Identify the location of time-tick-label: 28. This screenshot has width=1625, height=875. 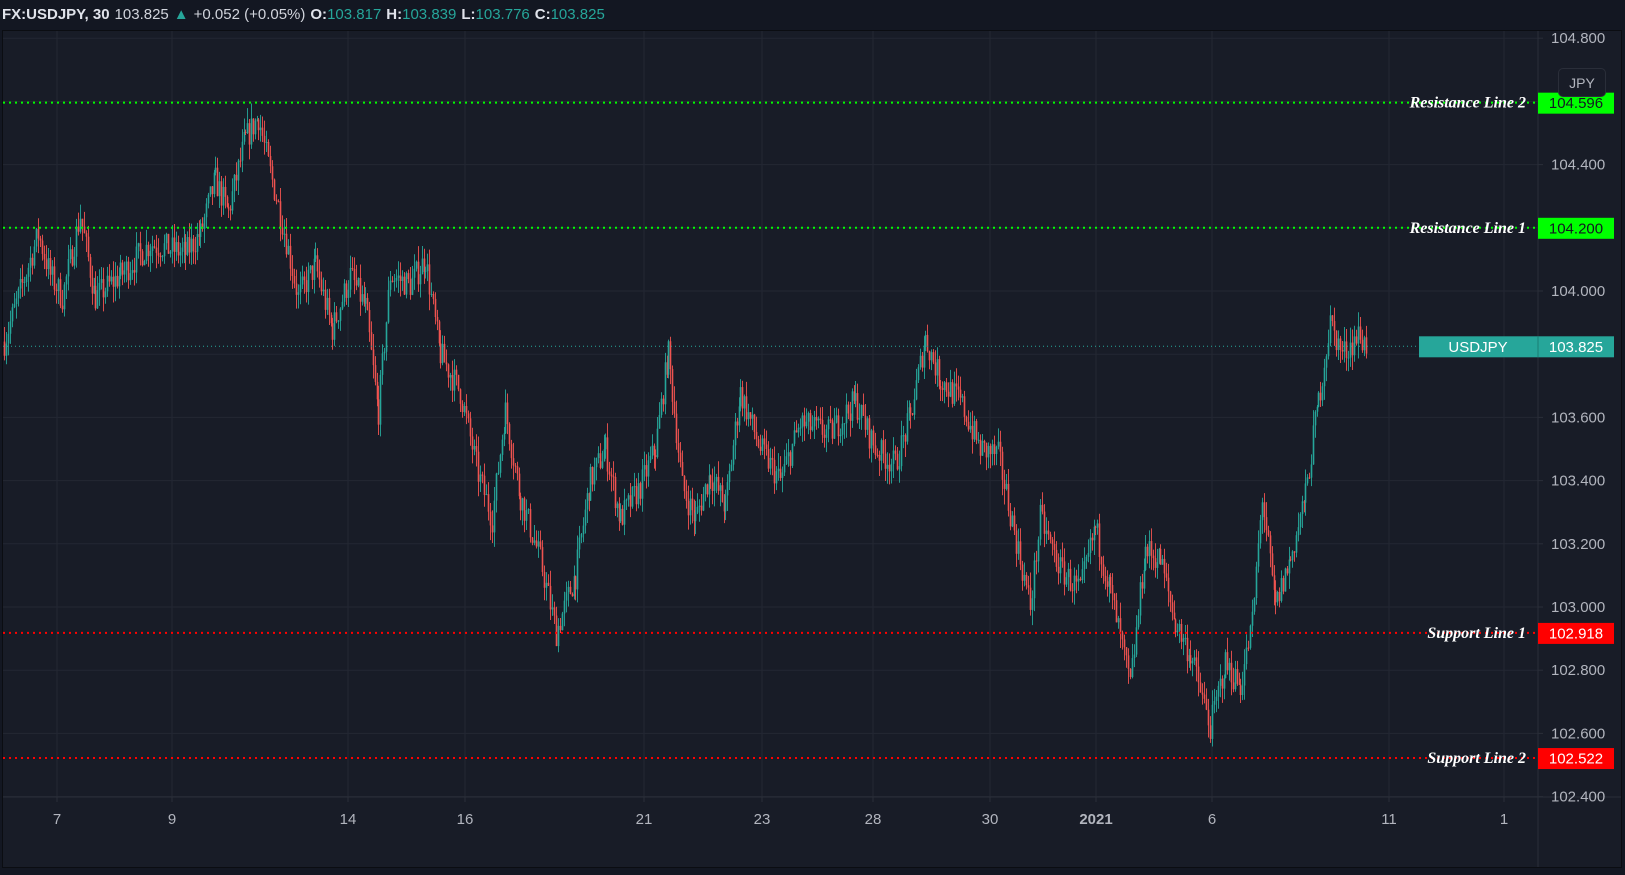
(873, 819).